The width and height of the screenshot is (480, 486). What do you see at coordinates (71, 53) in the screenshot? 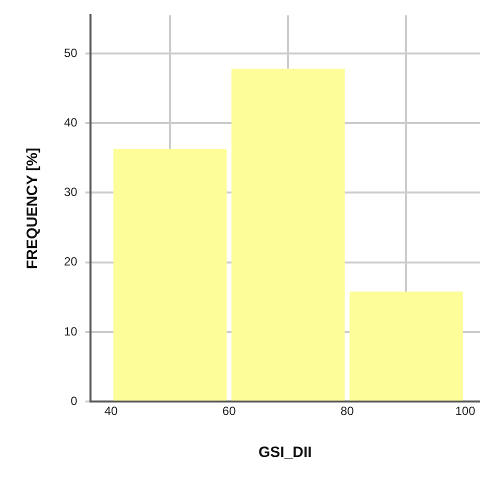
I see `y-tick-label: 50` at bounding box center [71, 53].